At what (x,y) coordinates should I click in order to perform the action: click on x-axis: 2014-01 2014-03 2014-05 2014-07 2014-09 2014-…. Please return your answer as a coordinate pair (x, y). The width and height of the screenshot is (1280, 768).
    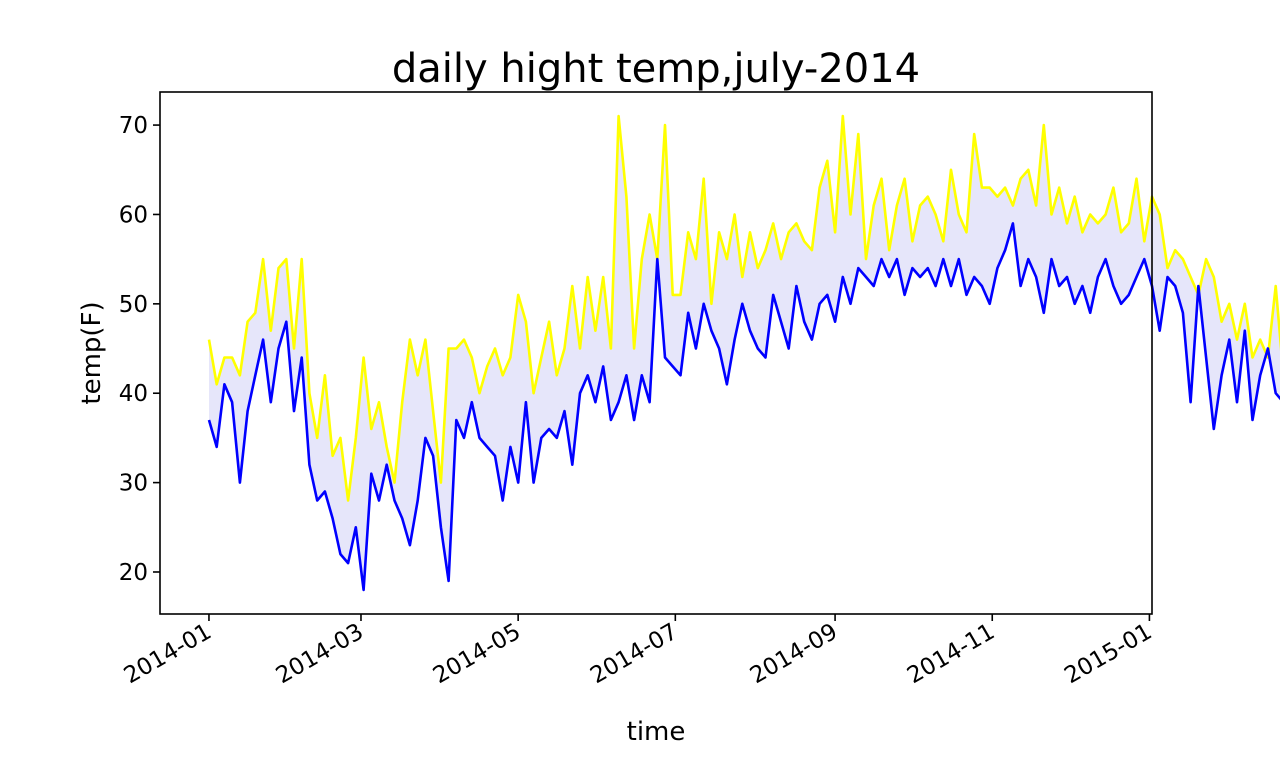
    Looking at the image, I should click on (638, 652).